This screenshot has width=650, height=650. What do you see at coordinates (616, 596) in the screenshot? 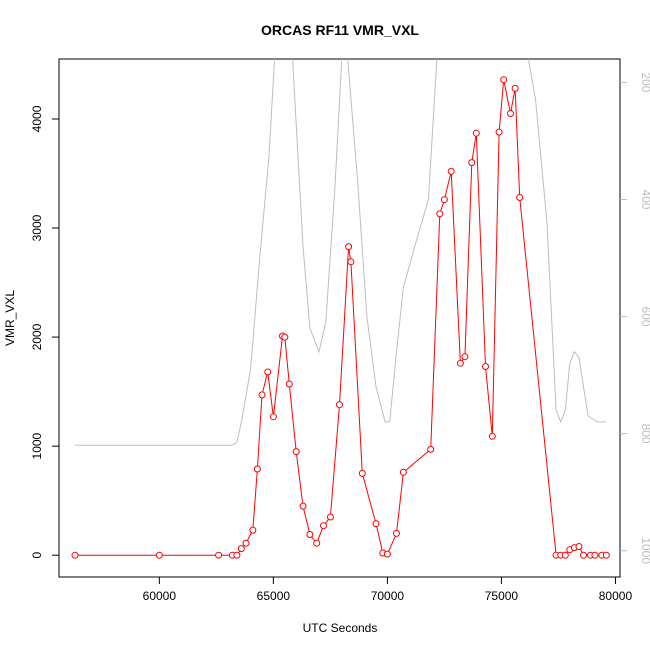
I see `x-tick-label: 80000` at bounding box center [616, 596].